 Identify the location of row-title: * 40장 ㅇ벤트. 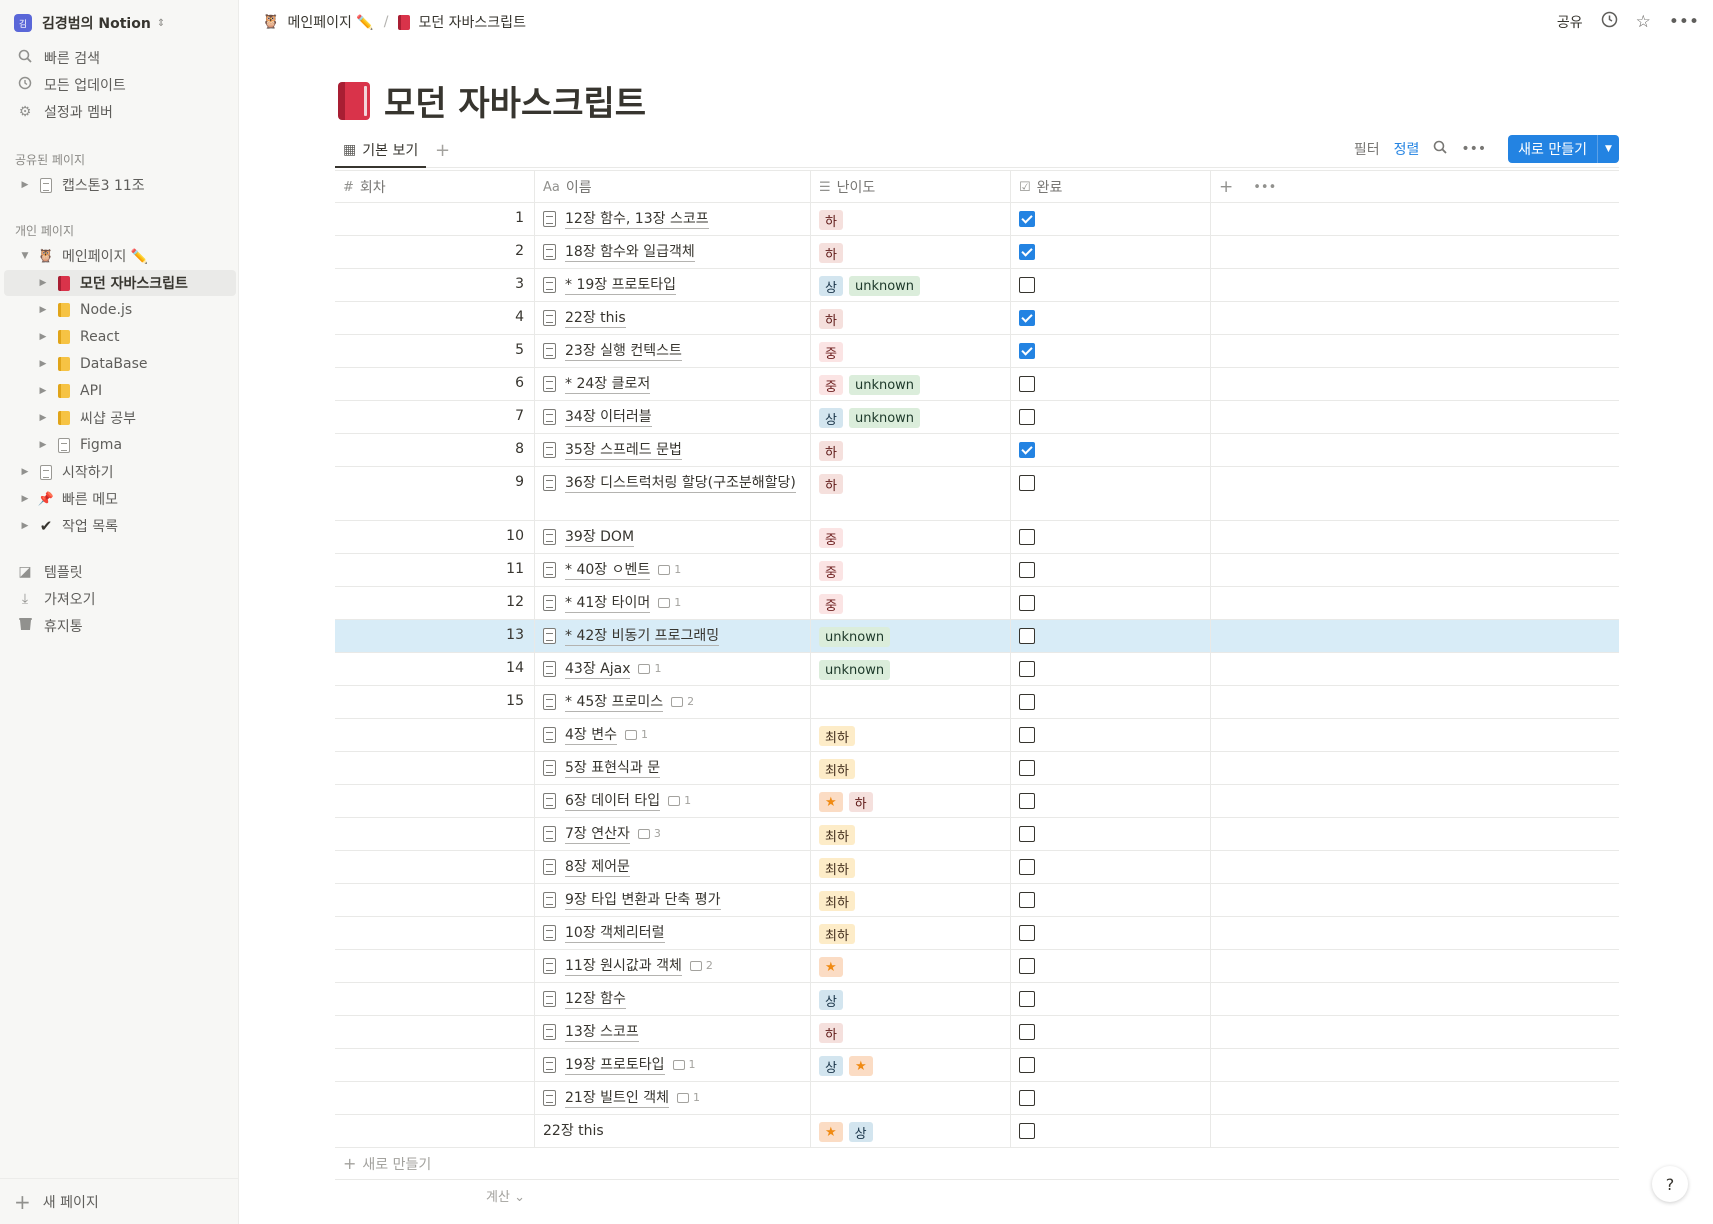
(608, 571).